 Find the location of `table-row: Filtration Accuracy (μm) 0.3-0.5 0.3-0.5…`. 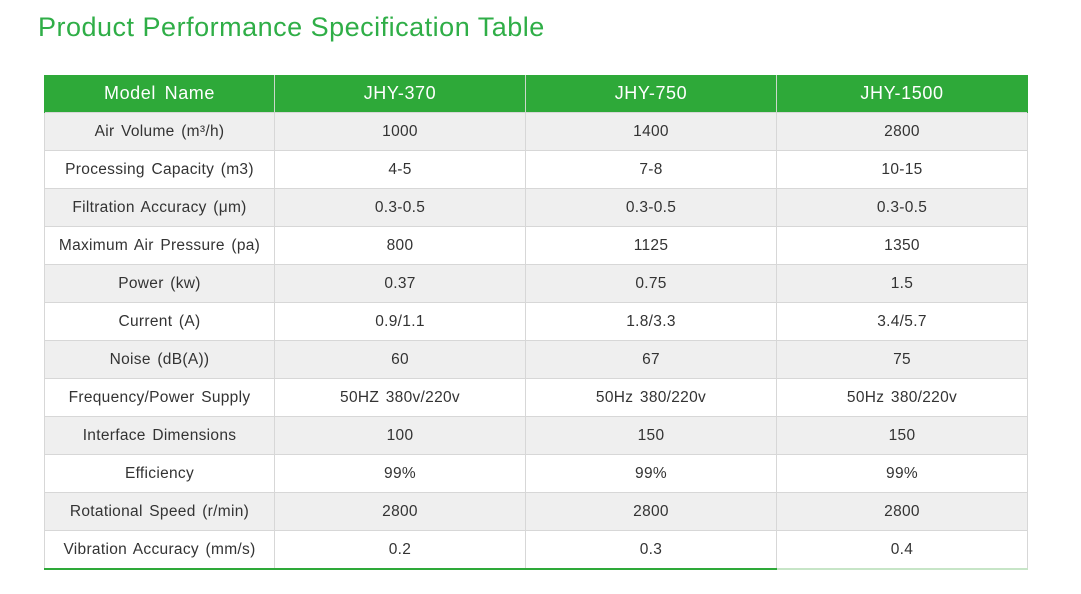

table-row: Filtration Accuracy (μm) 0.3-0.5 0.3-0.5… is located at coordinates (536, 207).